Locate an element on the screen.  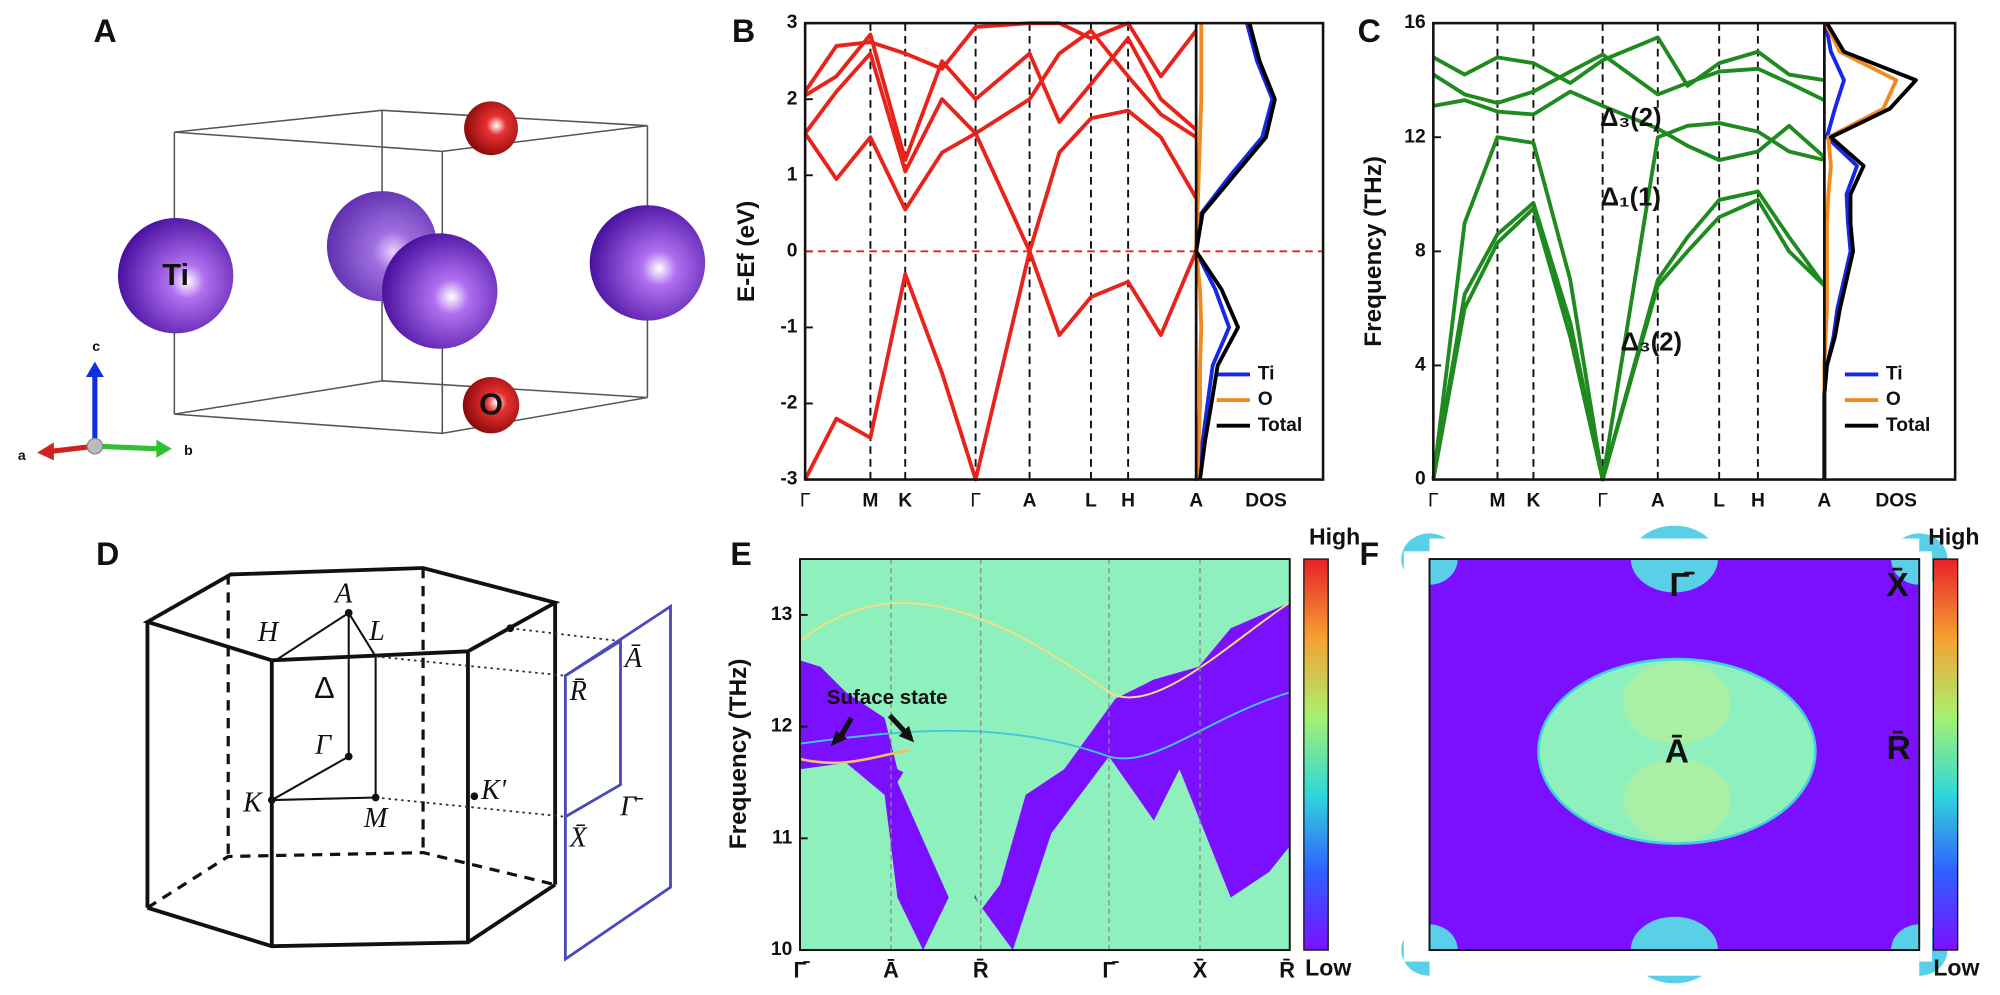
x-tick-label: M is located at coordinates (870, 500).